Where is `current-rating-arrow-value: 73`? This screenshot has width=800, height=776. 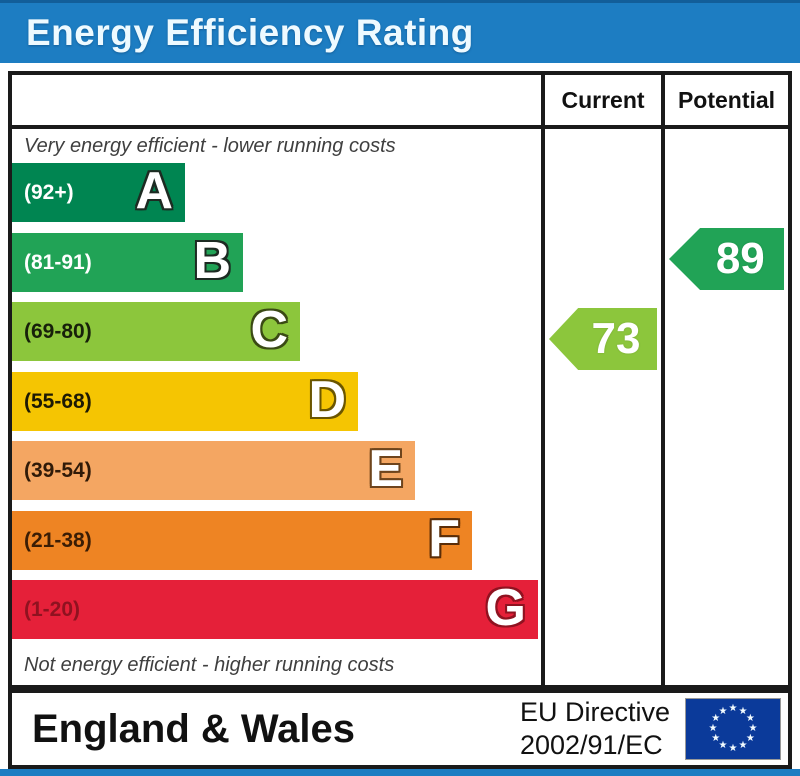
current-rating-arrow-value: 73 is located at coordinates (616, 338).